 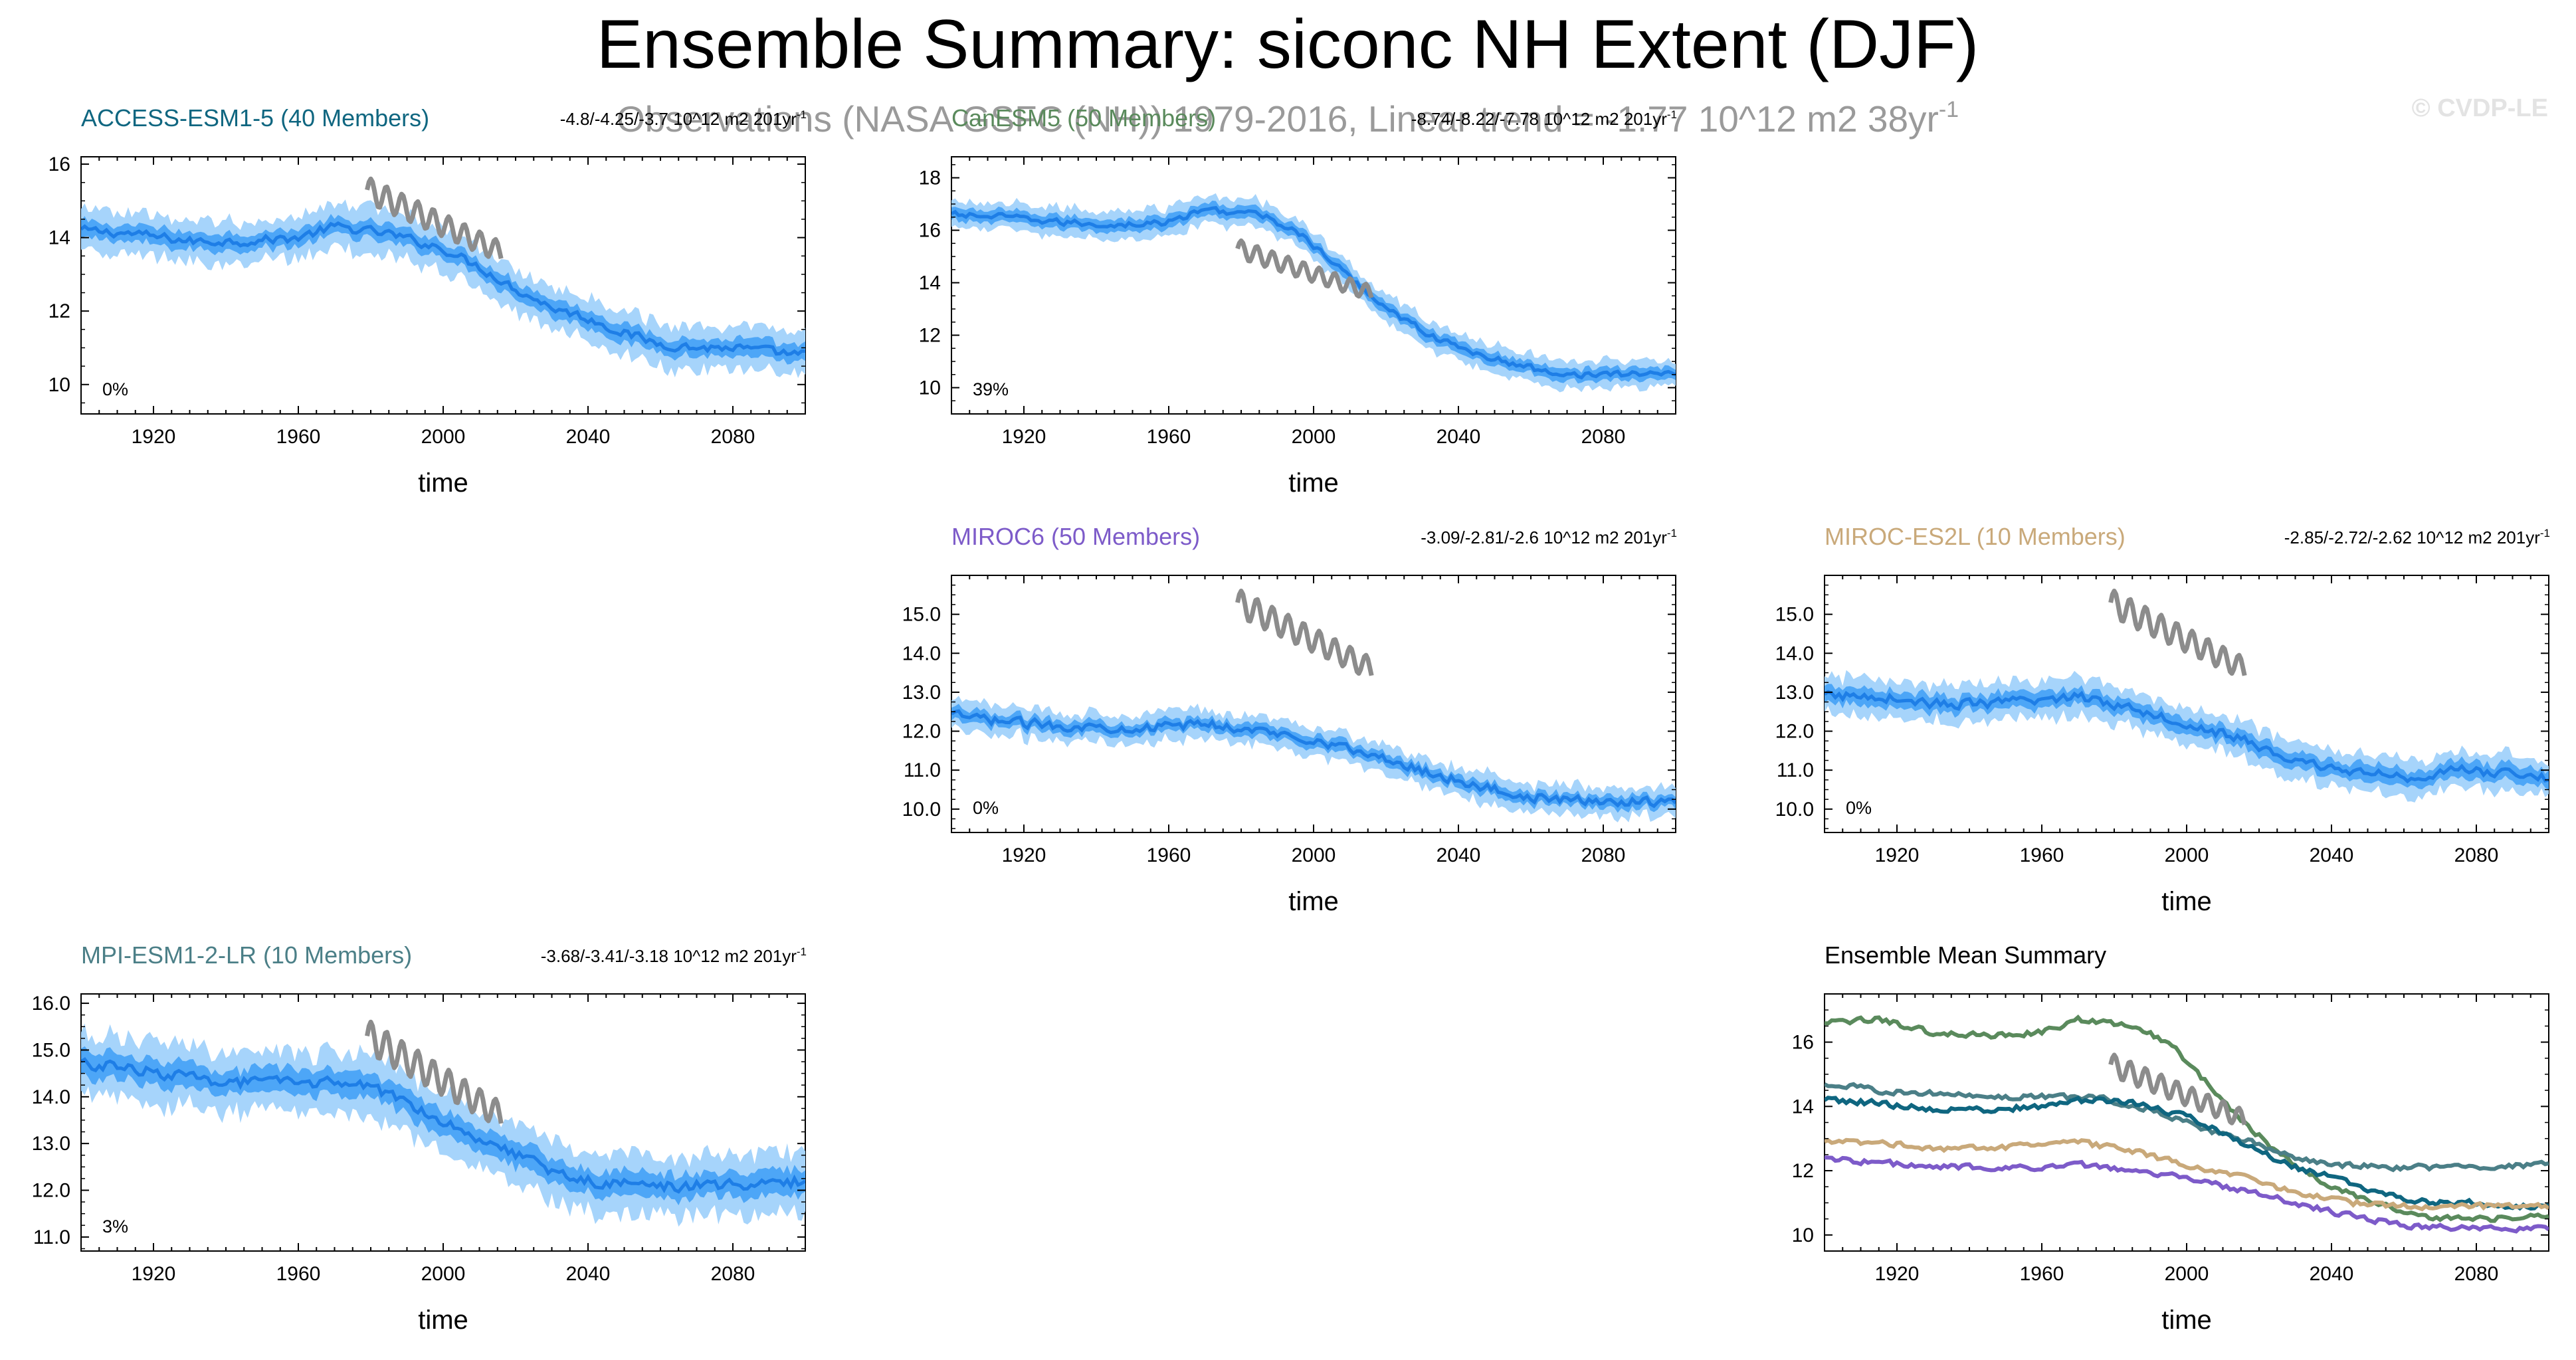 What do you see at coordinates (1949, 109) in the screenshot?
I see `observations-superscript: -1` at bounding box center [1949, 109].